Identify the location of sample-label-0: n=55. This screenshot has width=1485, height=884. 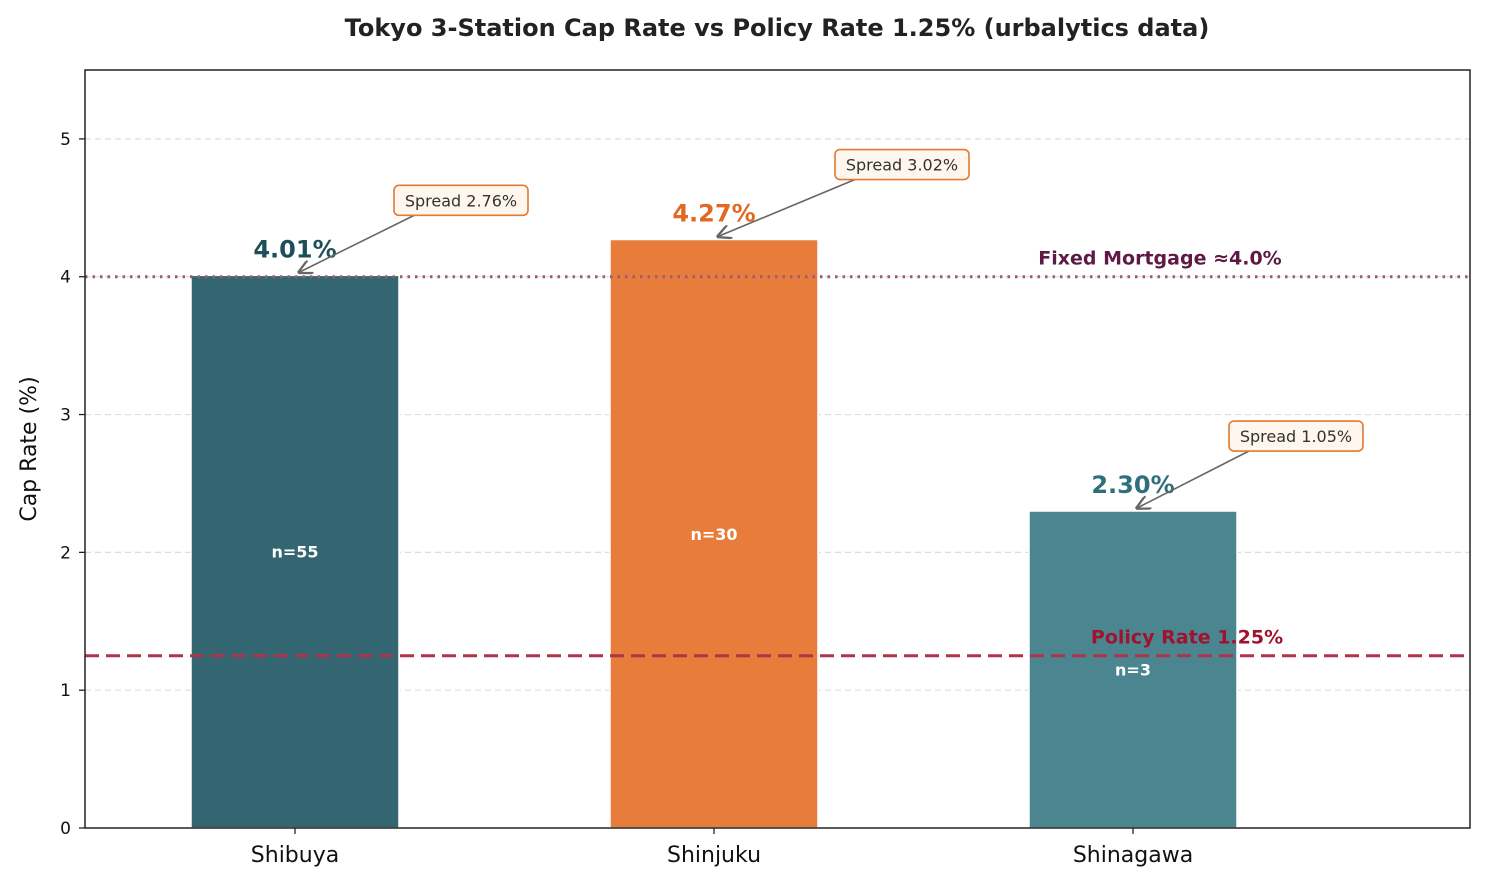
(294, 552).